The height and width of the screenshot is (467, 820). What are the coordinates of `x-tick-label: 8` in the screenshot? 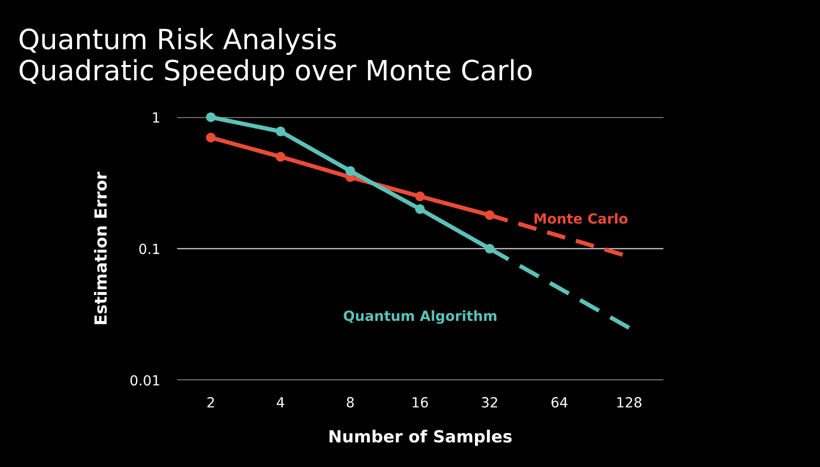 It's located at (350, 402).